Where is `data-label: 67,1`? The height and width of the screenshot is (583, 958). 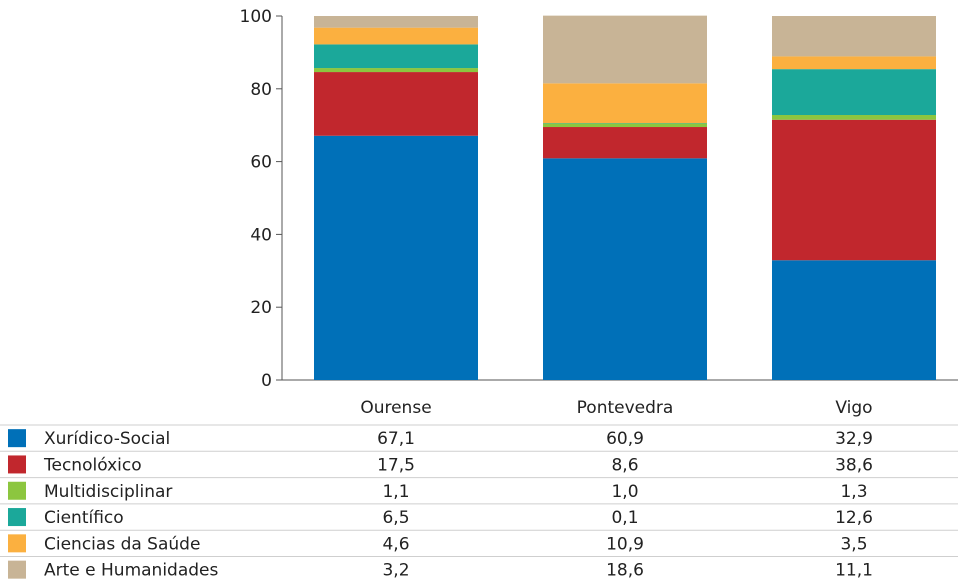 data-label: 67,1 is located at coordinates (396, 439).